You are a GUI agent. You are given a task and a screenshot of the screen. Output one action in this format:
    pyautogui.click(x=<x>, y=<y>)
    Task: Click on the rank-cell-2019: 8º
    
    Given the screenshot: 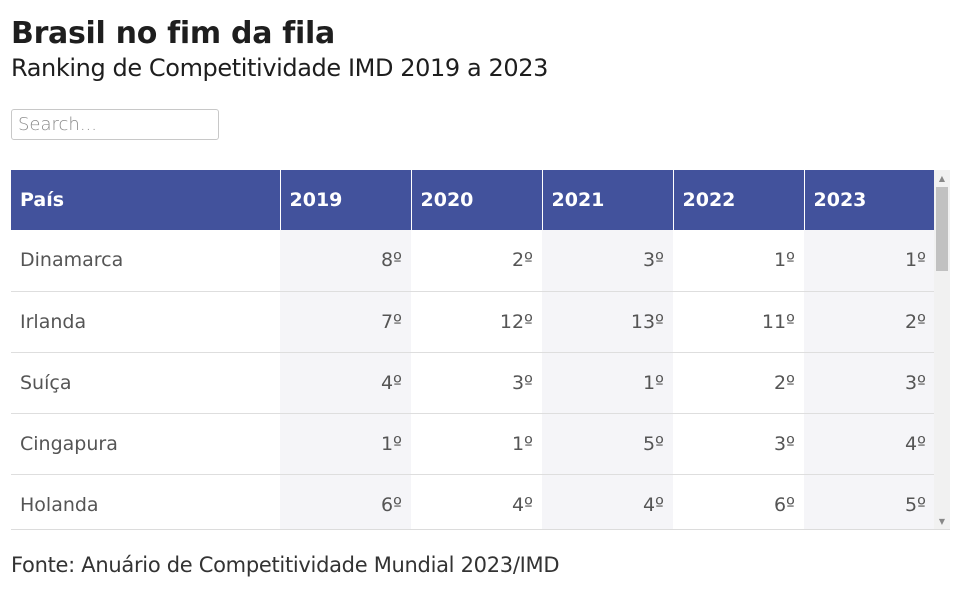 What is the action you would take?
    pyautogui.click(x=345, y=260)
    